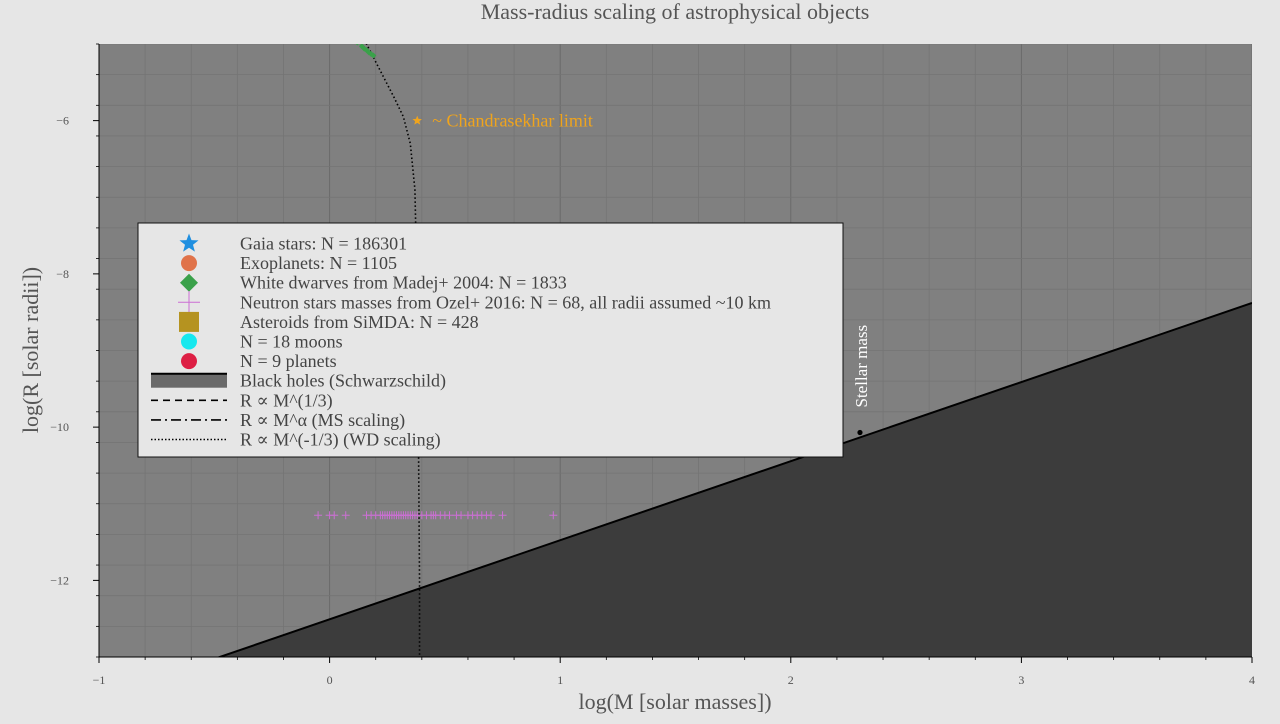 This screenshot has width=1280, height=724. What do you see at coordinates (286, 400) in the screenshot?
I see `legend-label: R ∝ M^(1/3)` at bounding box center [286, 400].